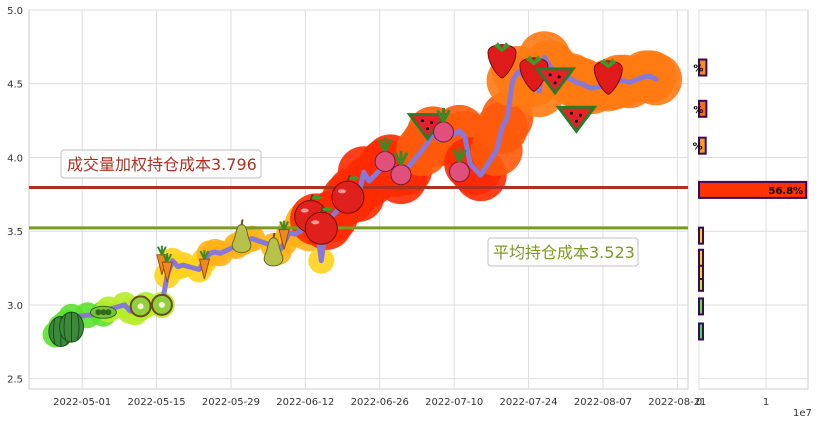 The image size is (816, 425). What do you see at coordinates (305, 402) in the screenshot?
I see `x-tick-label: 2022-06-12` at bounding box center [305, 402].